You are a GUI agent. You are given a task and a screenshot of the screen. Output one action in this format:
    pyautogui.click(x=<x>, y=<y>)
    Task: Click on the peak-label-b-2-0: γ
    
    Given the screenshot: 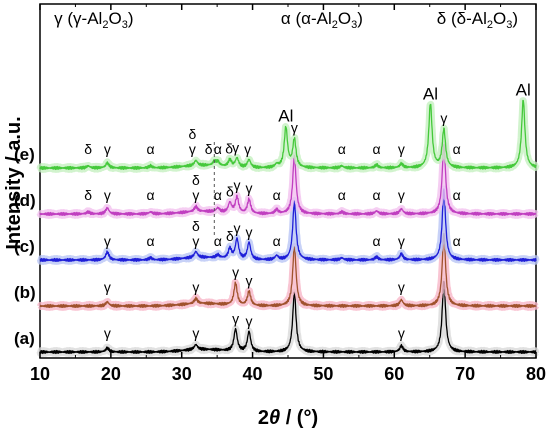 What is the action you would take?
    pyautogui.click(x=235, y=272)
    